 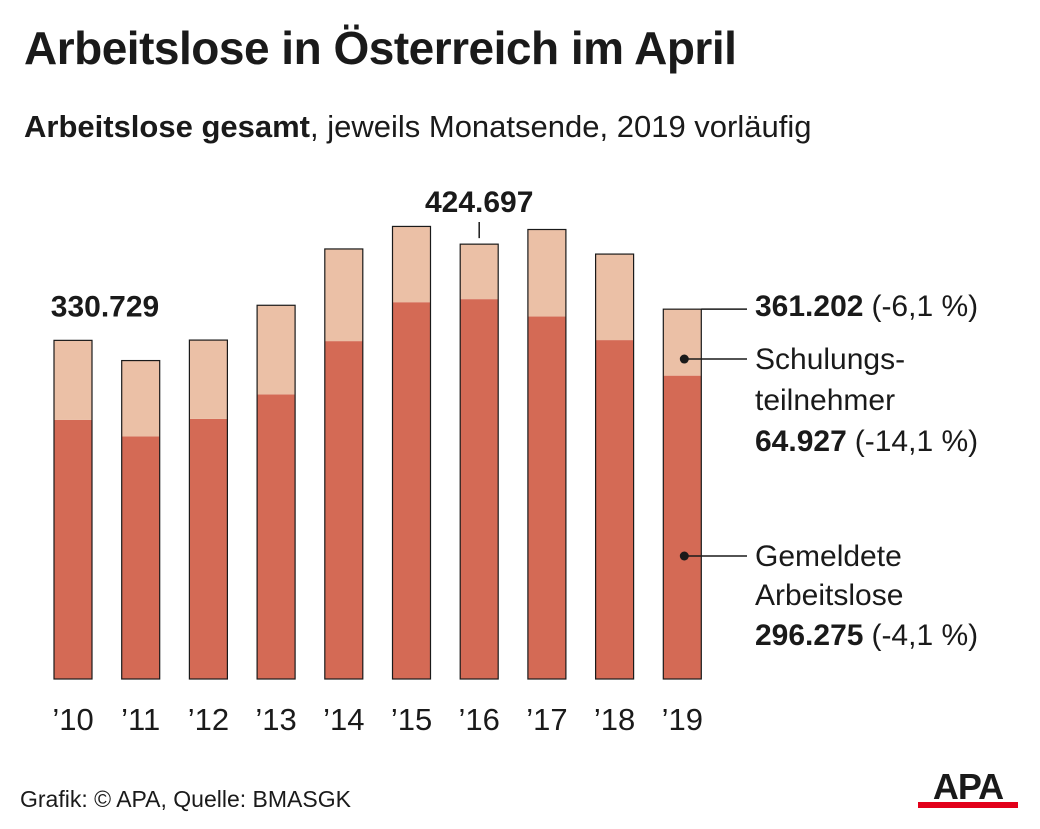 I want to click on last-total-value: 361.202, so click(x=809, y=306).